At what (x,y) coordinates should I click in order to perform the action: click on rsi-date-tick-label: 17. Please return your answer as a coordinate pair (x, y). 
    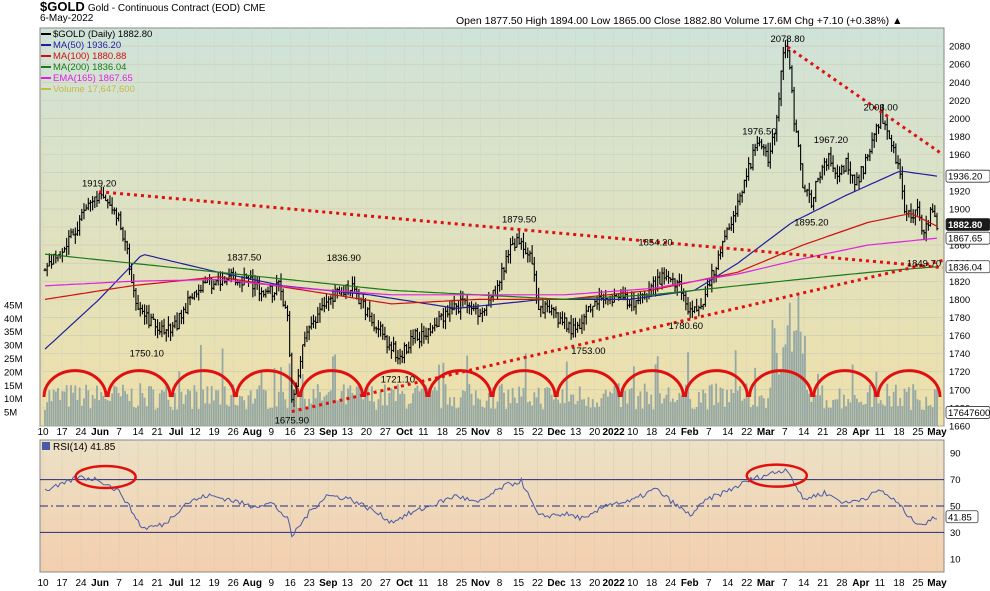
    Looking at the image, I should click on (62, 583).